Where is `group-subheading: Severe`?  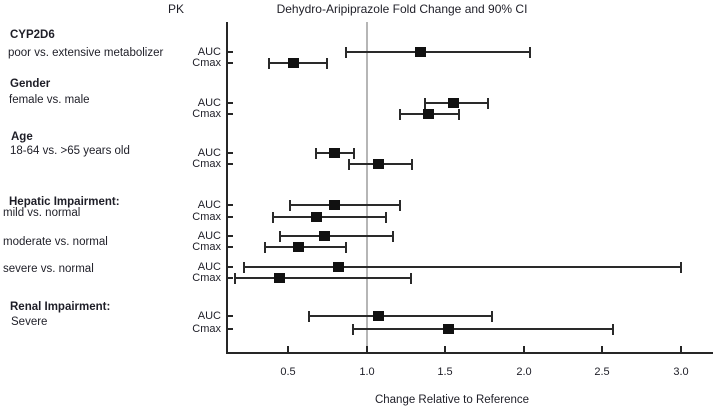
group-subheading: Severe is located at coordinates (29, 322).